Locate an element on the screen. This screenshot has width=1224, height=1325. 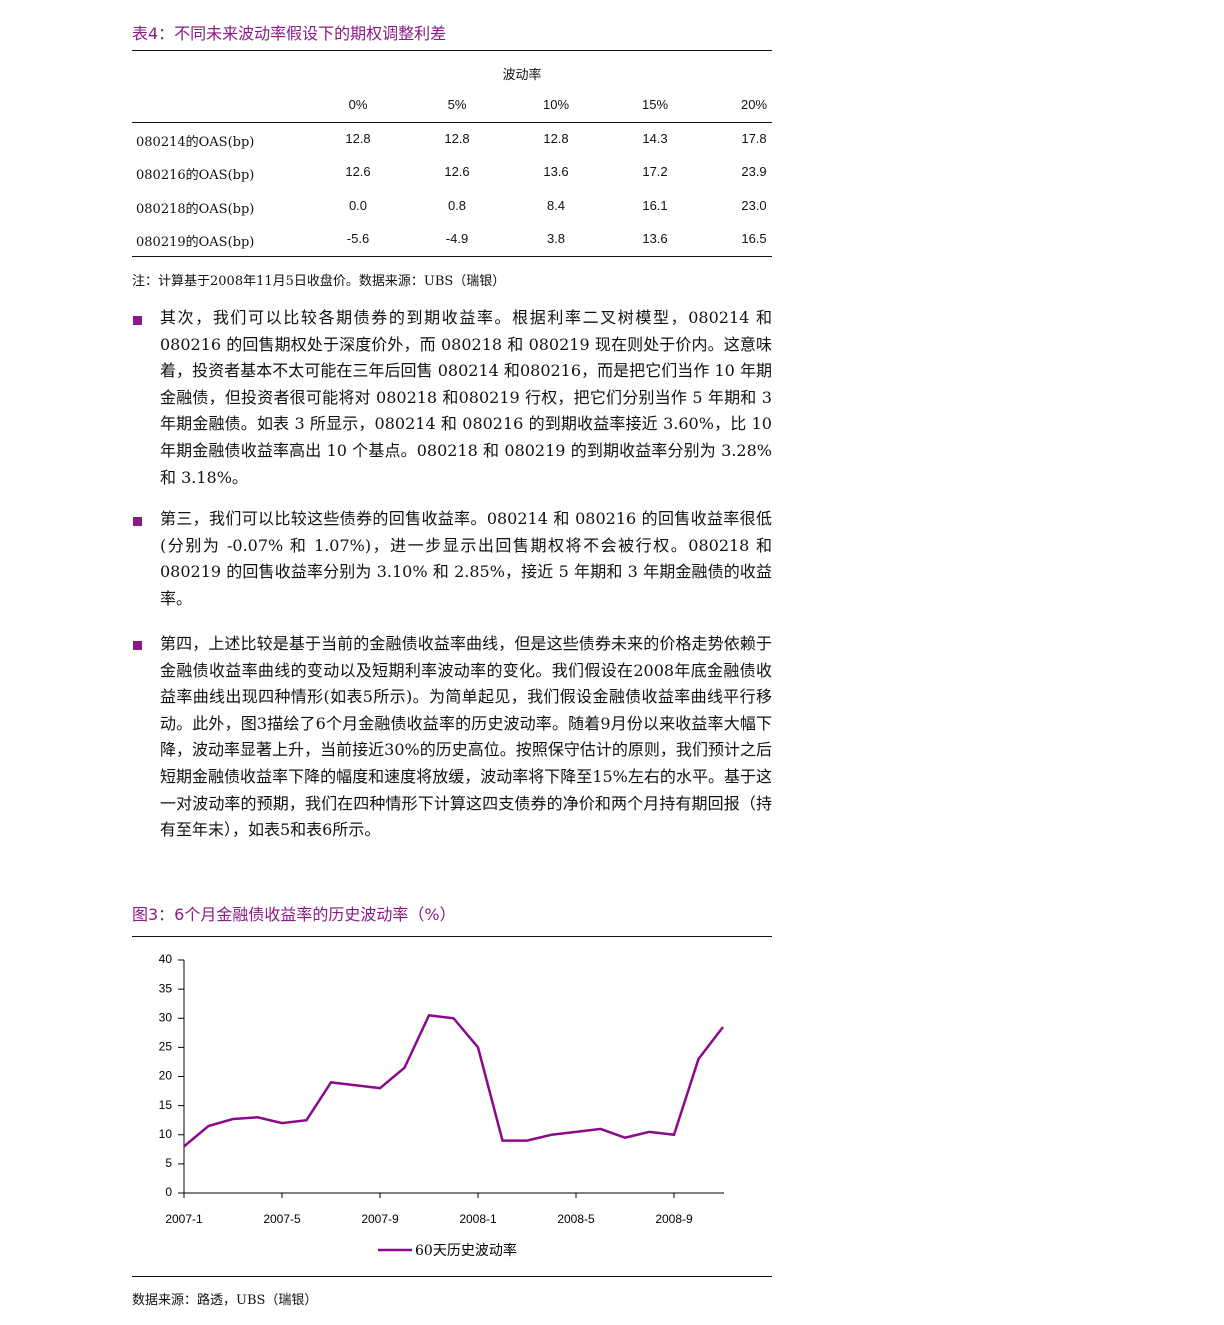
cell: 0.0 is located at coordinates (358, 205).